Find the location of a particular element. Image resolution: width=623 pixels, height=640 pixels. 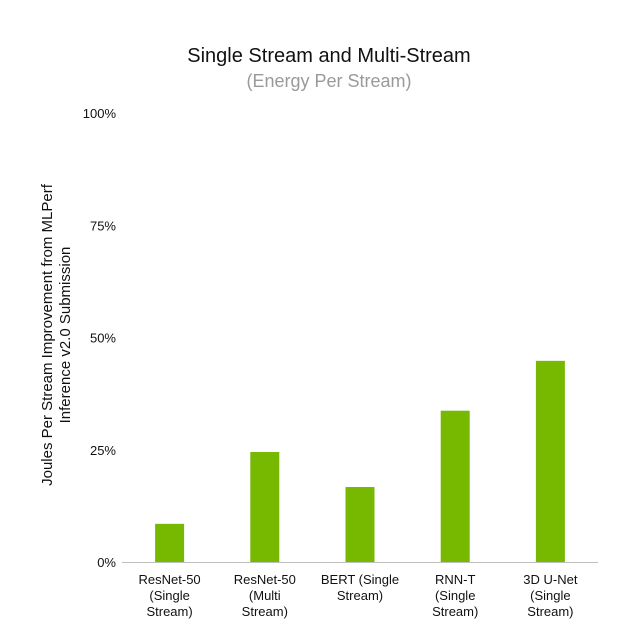

chart-subtitle: (Energy Per Stream) is located at coordinates (328, 81).